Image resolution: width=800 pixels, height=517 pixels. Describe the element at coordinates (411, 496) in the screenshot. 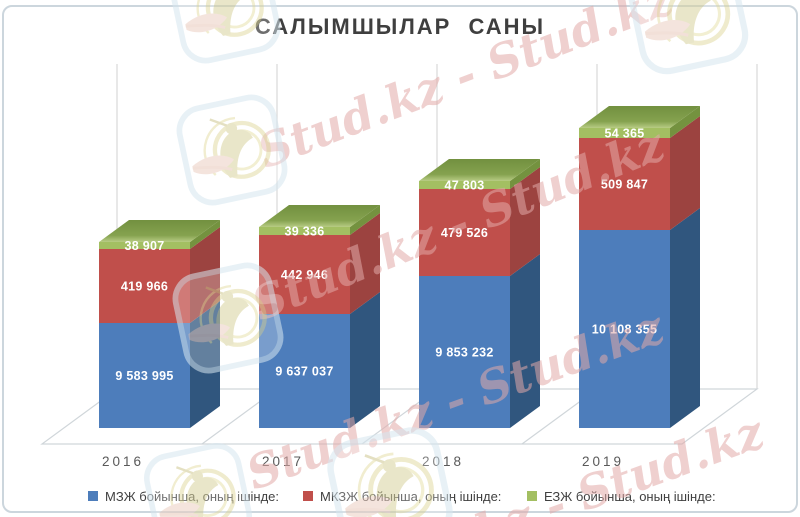

I see `legend-label: МКЗЖ бойынша, оның ішінде:` at that location.